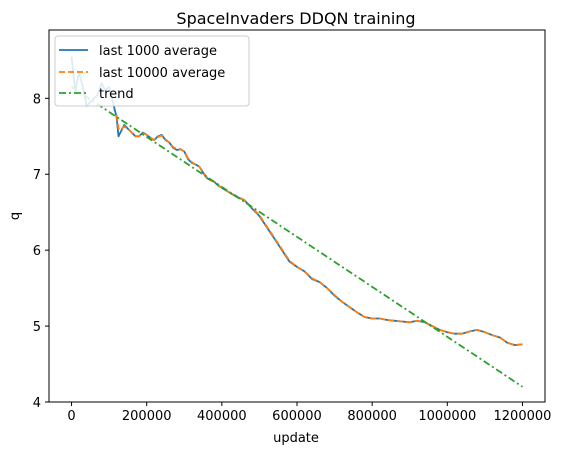  What do you see at coordinates (37, 175) in the screenshot?
I see `y-tick-label: 7` at bounding box center [37, 175].